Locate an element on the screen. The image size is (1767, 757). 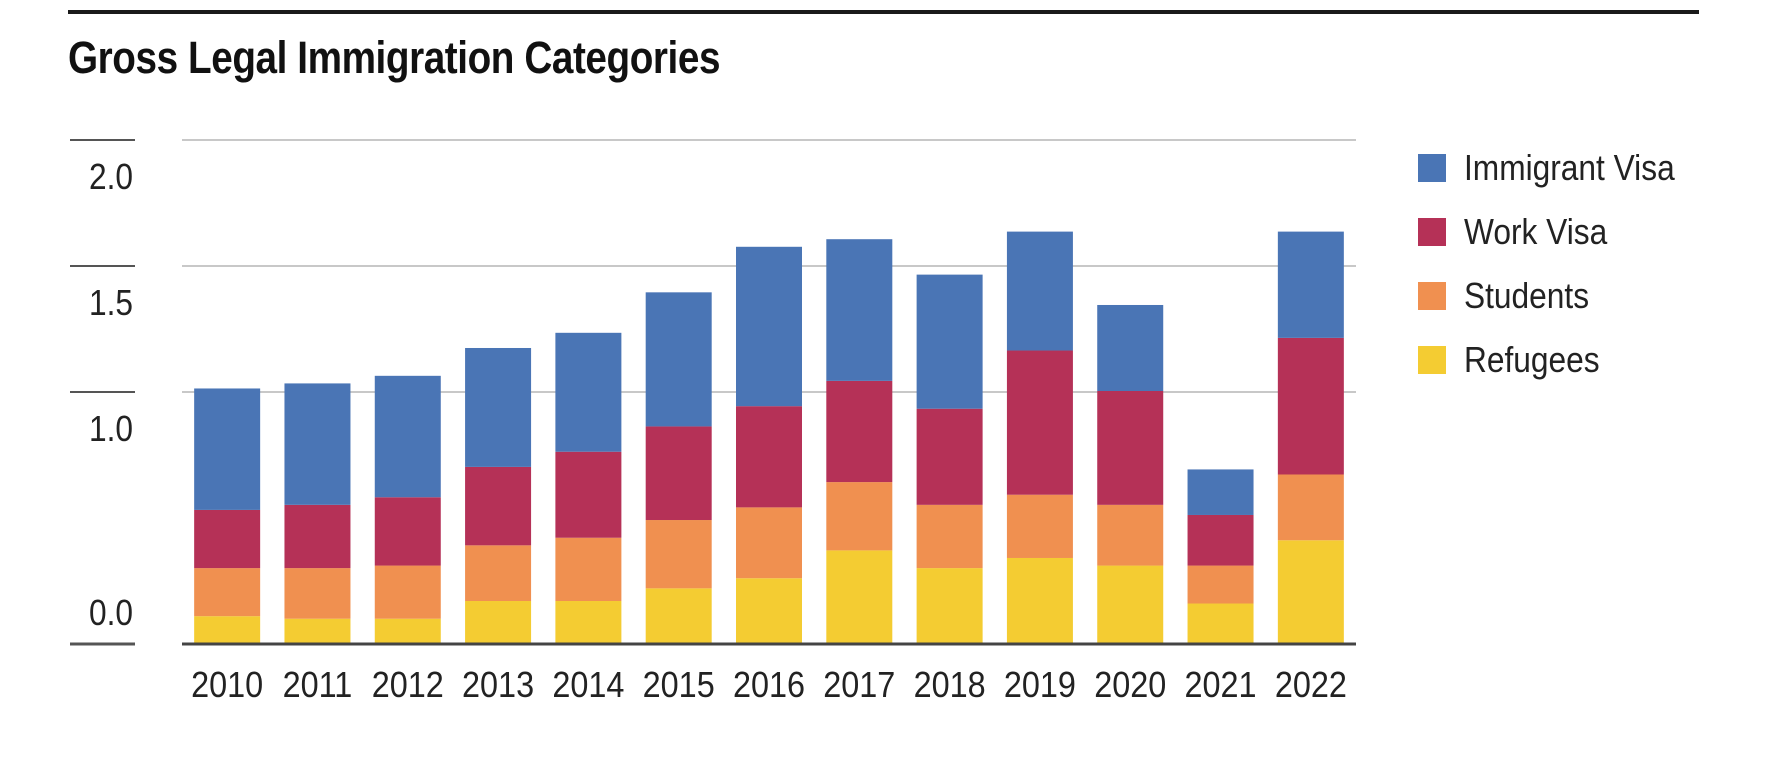
bar-work-visa-2019 is located at coordinates (1039, 422).